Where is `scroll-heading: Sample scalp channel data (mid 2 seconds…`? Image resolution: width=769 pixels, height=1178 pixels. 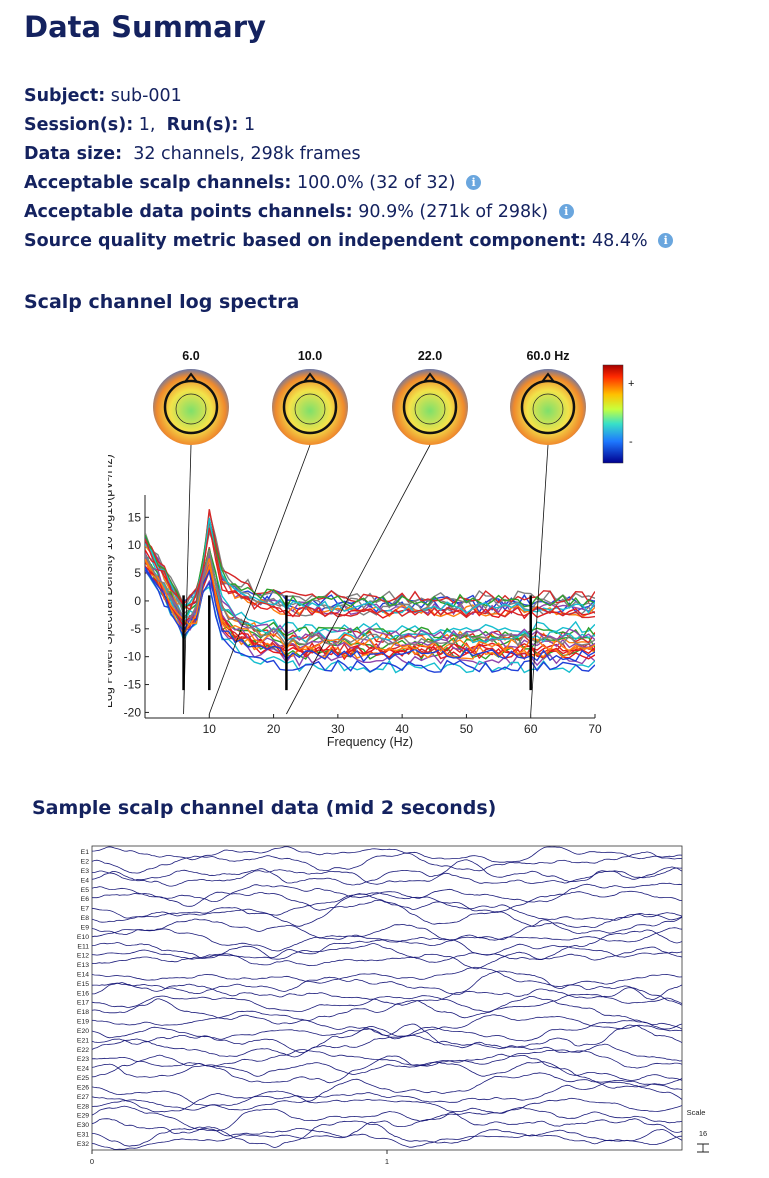
scroll-heading: Sample scalp channel data (mid 2 seconds… is located at coordinates (264, 808).